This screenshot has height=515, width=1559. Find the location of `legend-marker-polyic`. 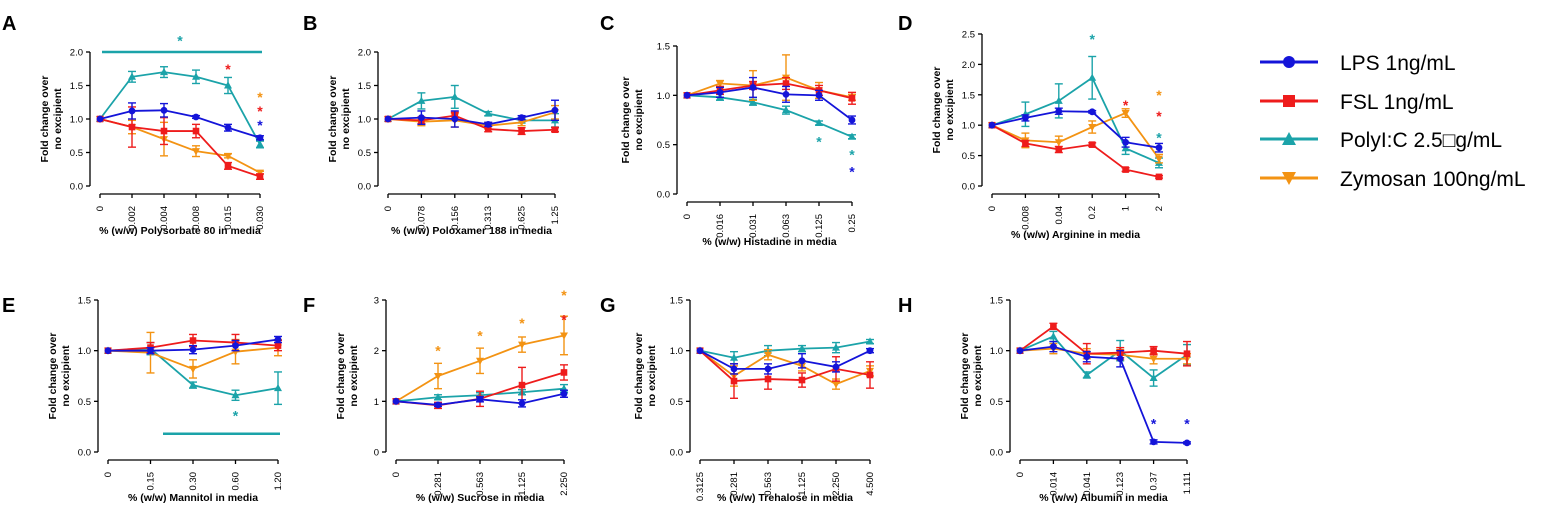

legend-marker-polyic is located at coordinates (1289, 138).